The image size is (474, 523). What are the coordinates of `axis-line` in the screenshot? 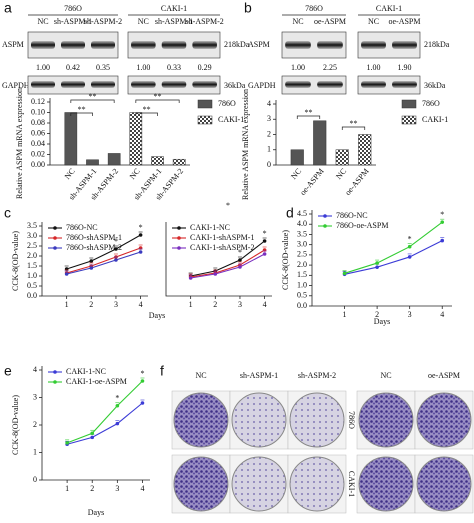 It's located at (218, 259).